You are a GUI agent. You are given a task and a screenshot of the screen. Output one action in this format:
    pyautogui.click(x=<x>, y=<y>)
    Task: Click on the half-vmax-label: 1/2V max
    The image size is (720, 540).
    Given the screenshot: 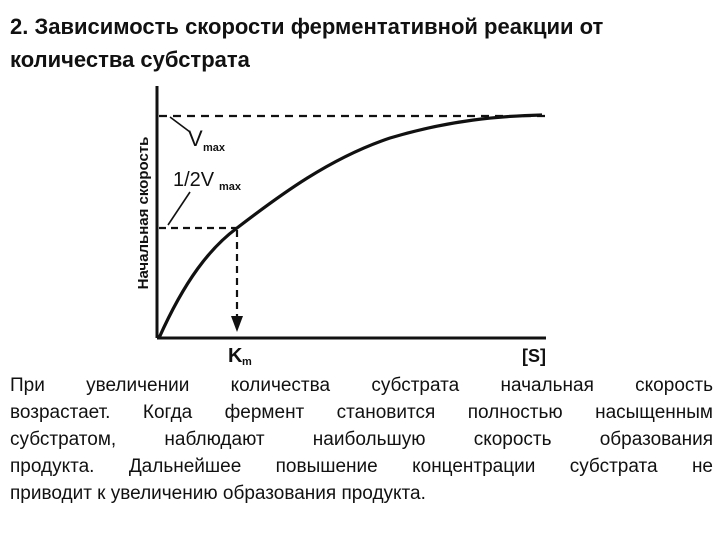 What is the action you would take?
    pyautogui.click(x=207, y=181)
    